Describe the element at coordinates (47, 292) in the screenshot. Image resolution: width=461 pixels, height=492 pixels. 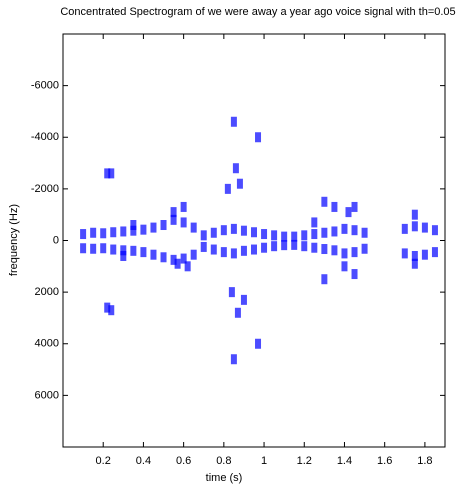
I see `y-tick-label: 2000` at that location.